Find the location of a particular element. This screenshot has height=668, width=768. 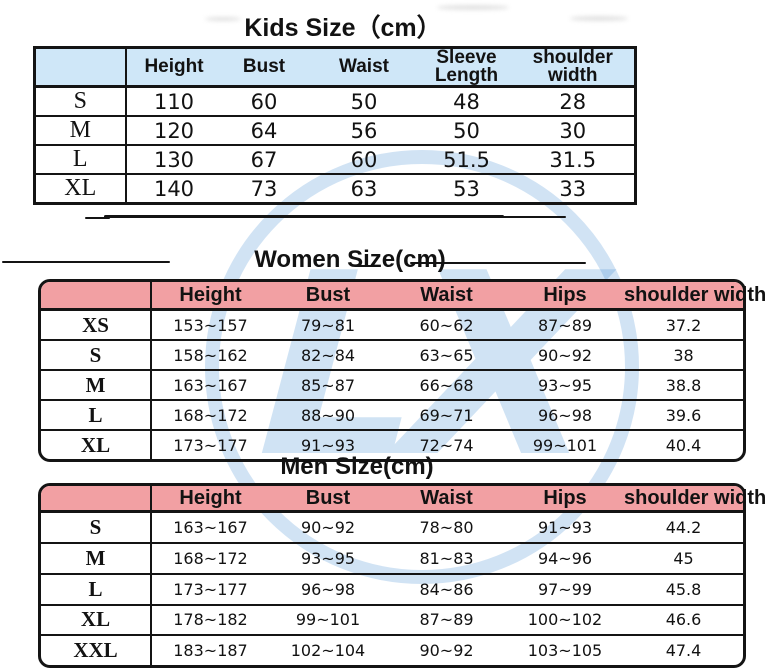

table-row: S 158~162 82~84 63~65 90~92 38 is located at coordinates (392, 355).